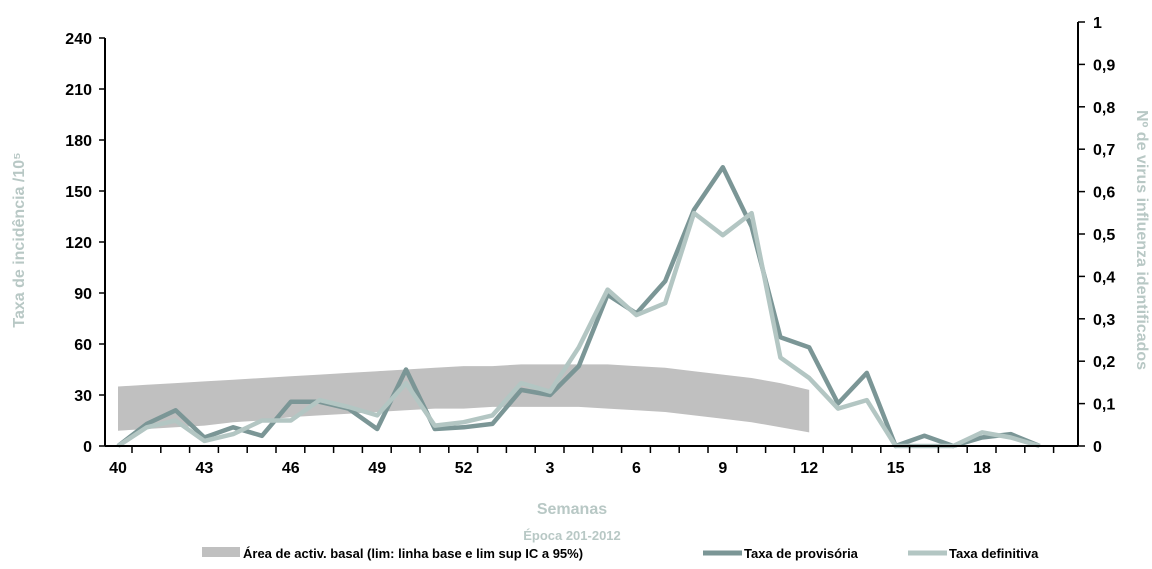 The width and height of the screenshot is (1152, 569). Describe the element at coordinates (1097, 447) in the screenshot. I see `y-right-tick-label: 0` at that location.